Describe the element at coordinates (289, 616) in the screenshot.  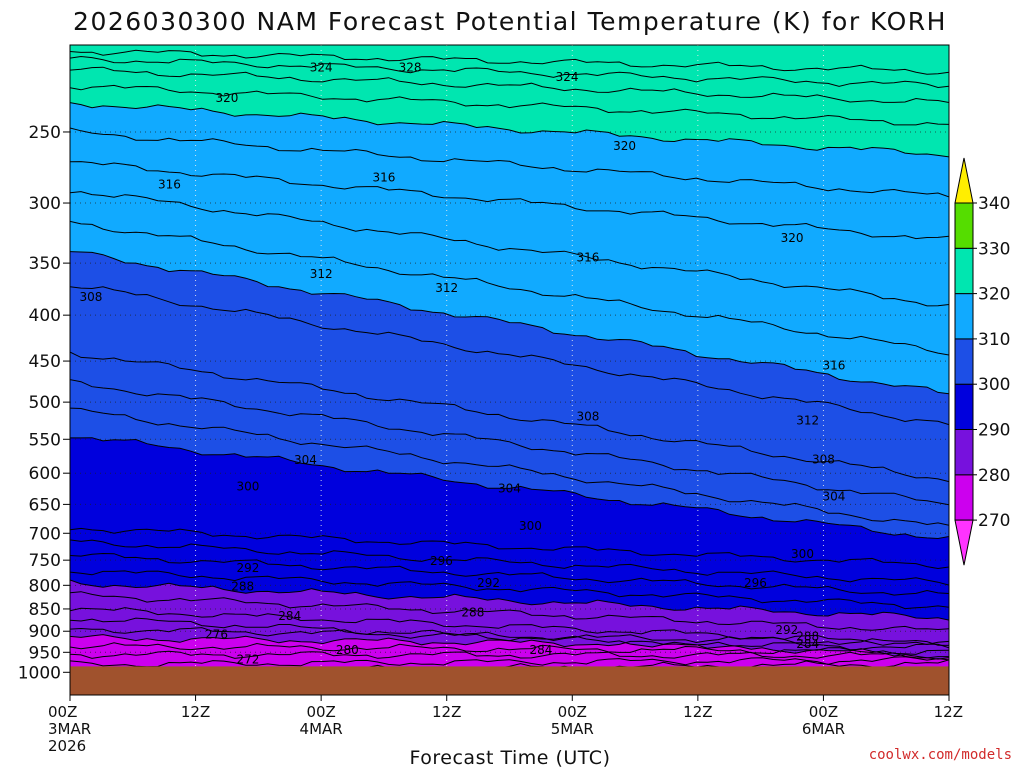
I see `contour-label-27: 284` at that location.